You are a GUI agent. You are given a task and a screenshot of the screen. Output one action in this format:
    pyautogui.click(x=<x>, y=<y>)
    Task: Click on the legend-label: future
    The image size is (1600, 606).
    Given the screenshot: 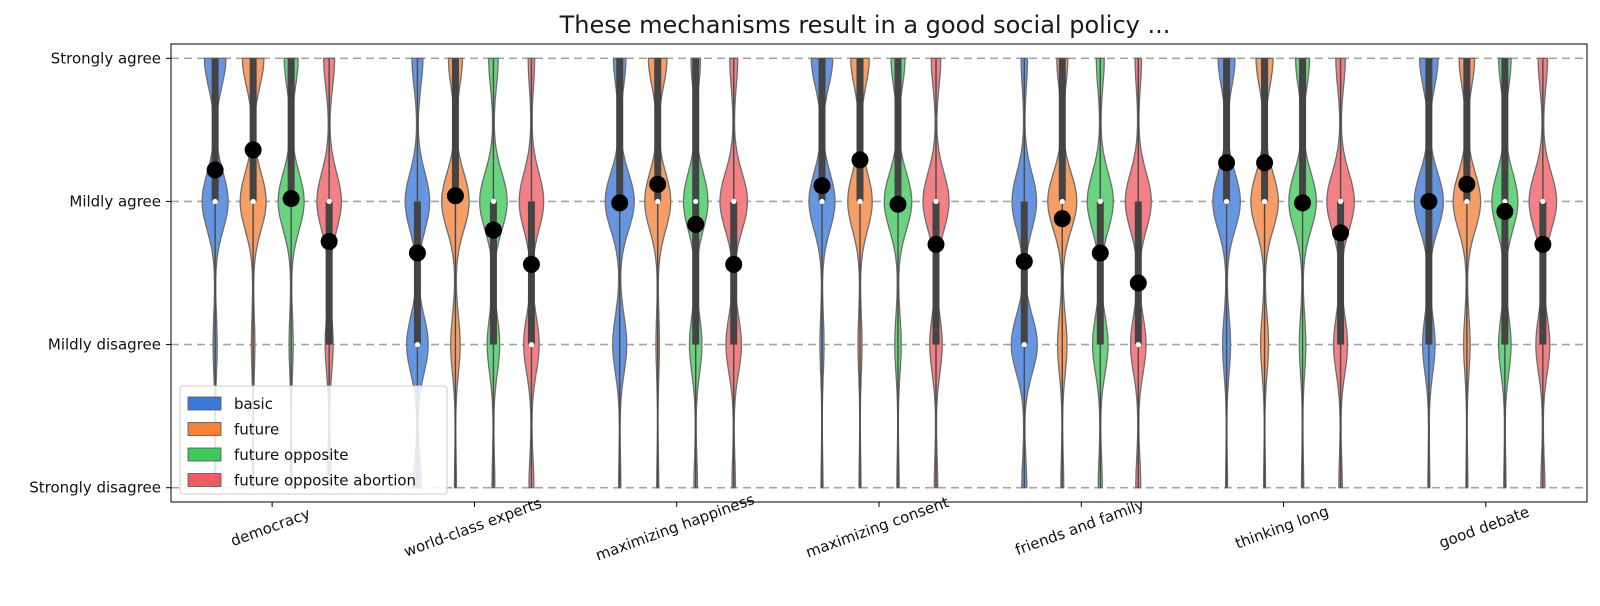 What is the action you would take?
    pyautogui.click(x=256, y=430)
    